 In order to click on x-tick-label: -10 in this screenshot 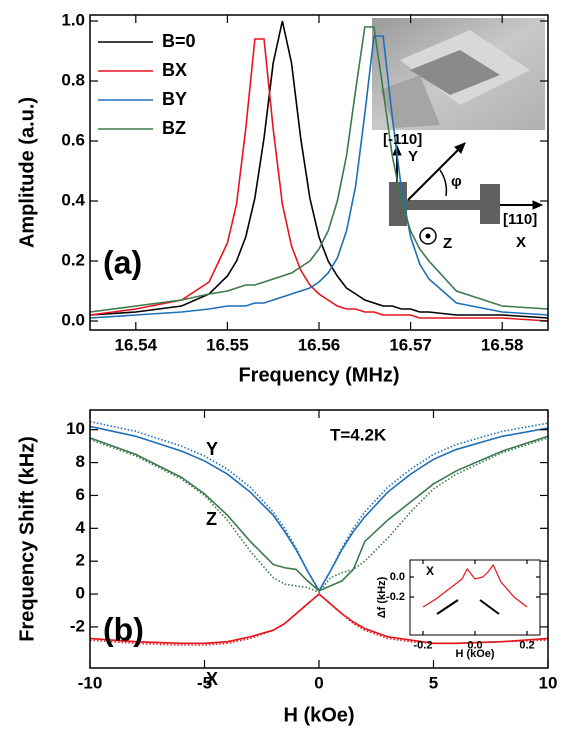, I will do `click(90, 683)`.